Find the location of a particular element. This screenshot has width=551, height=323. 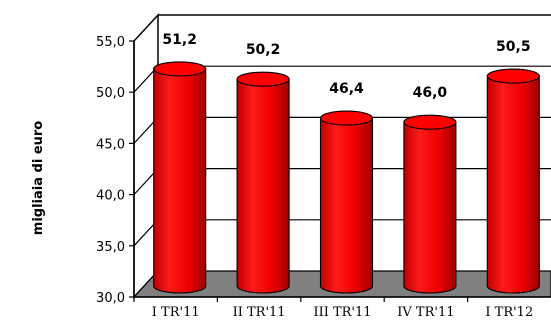

x-axis-categories: I TR'11 II TR'11 III TR'11 IV TR'11 I TR'12 is located at coordinates (333, 308).